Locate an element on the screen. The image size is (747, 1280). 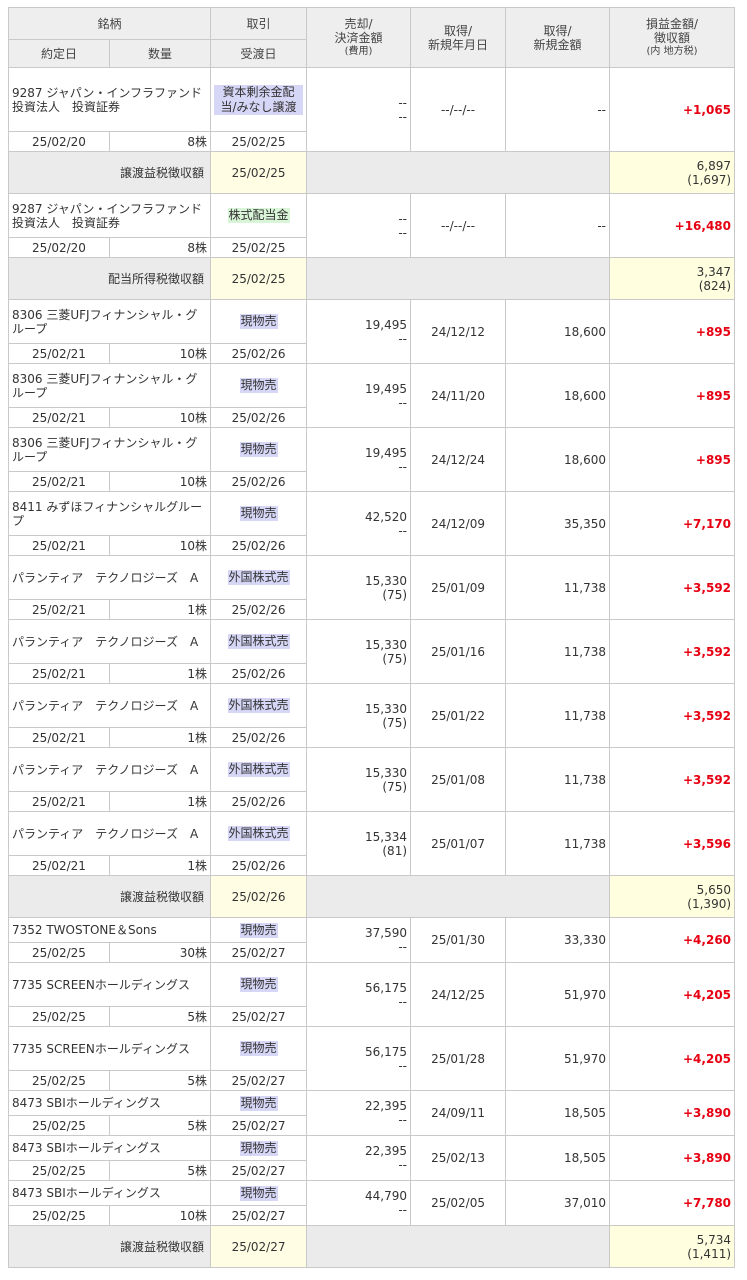
trade-date: 25/02/20 is located at coordinates (59, 141).